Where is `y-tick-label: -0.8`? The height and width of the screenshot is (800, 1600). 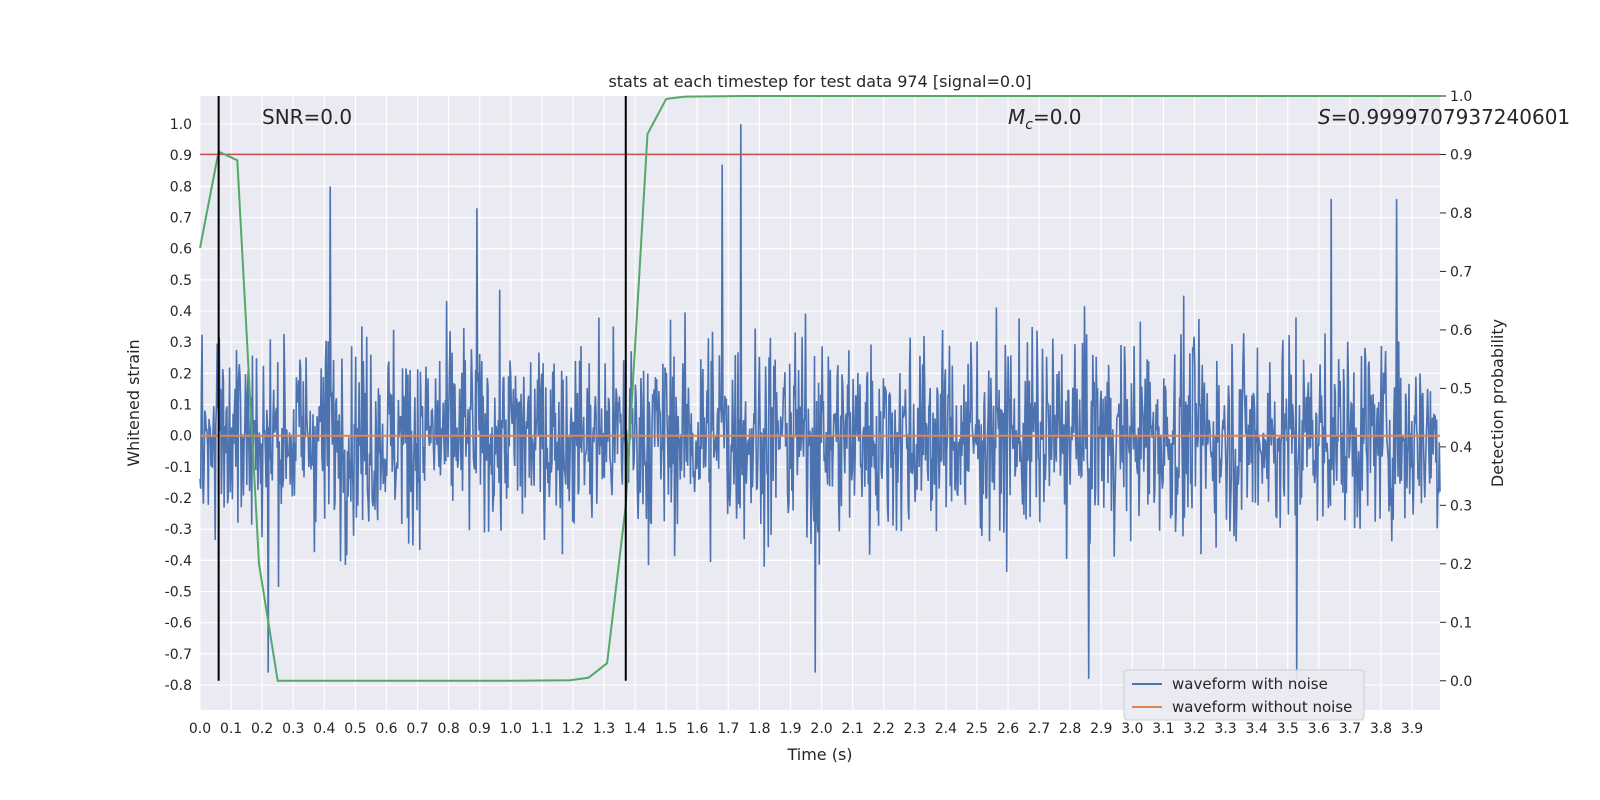
y-tick-label: -0.8 is located at coordinates (178, 686).